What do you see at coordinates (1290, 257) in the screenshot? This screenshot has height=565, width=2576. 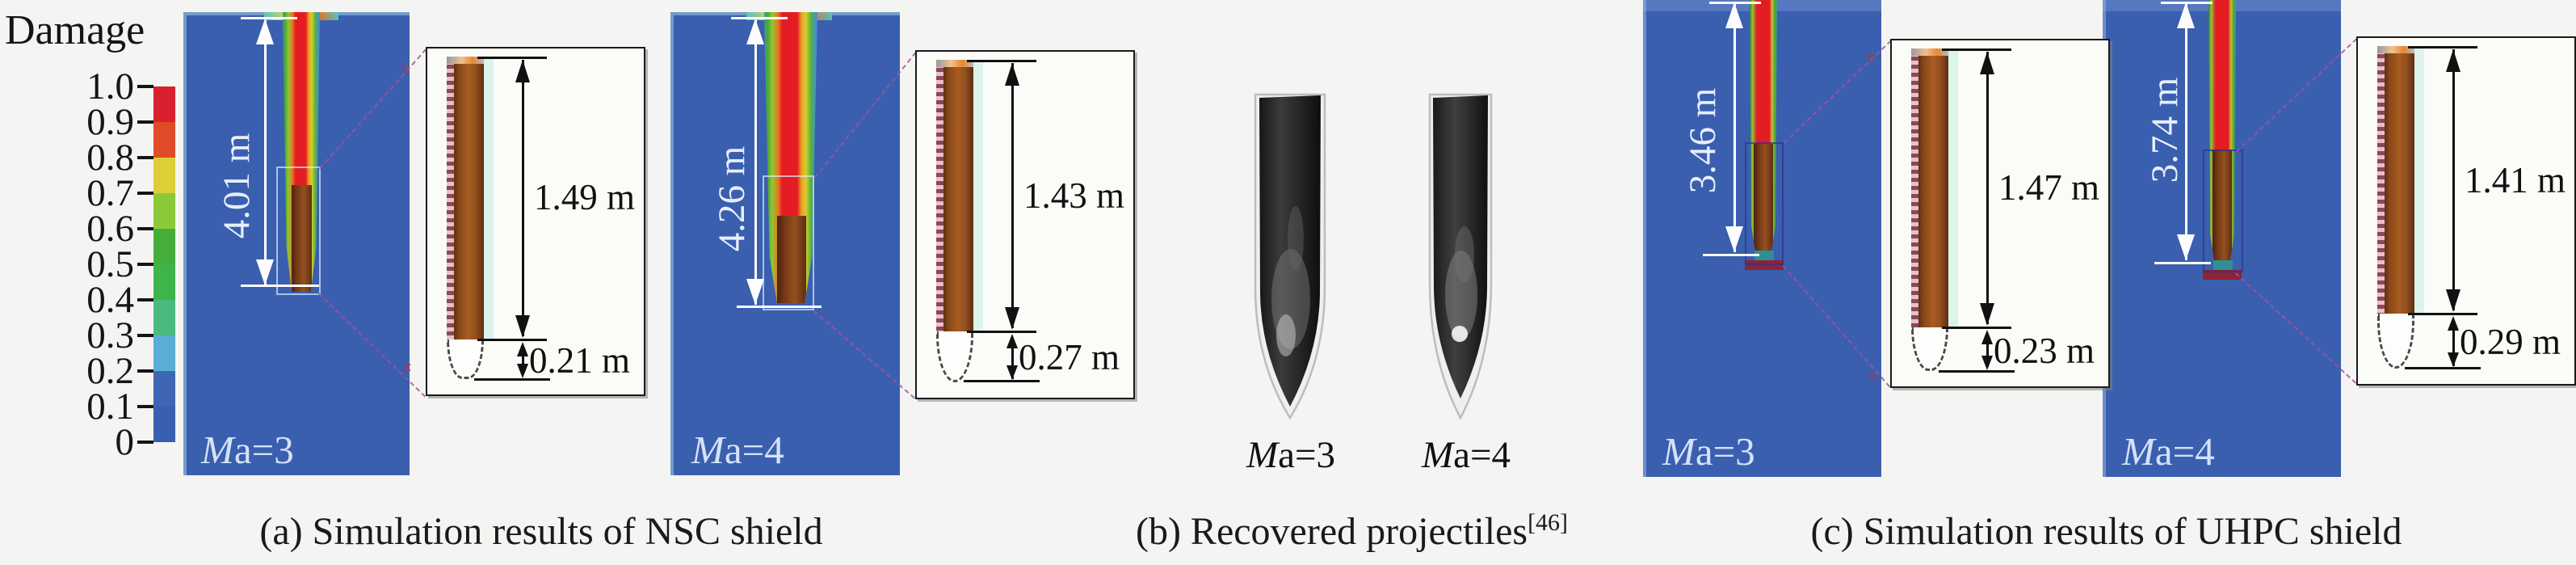 I see `recovered-projectile-photo-ma3` at bounding box center [1290, 257].